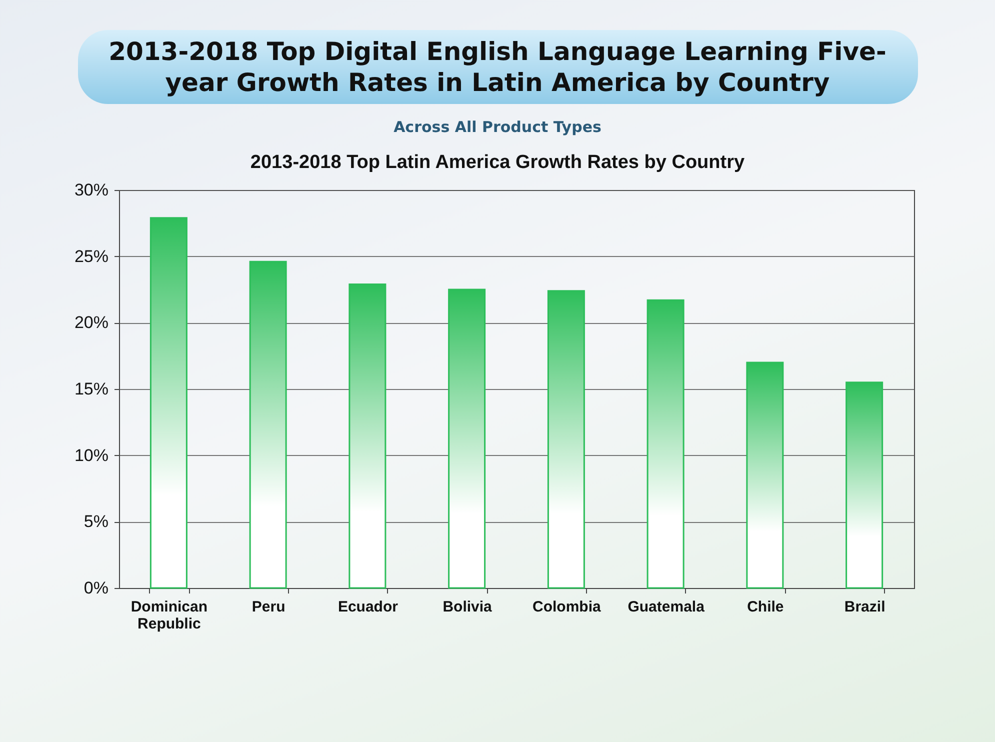  I want to click on x-tick-label: Peru, so click(269, 607).